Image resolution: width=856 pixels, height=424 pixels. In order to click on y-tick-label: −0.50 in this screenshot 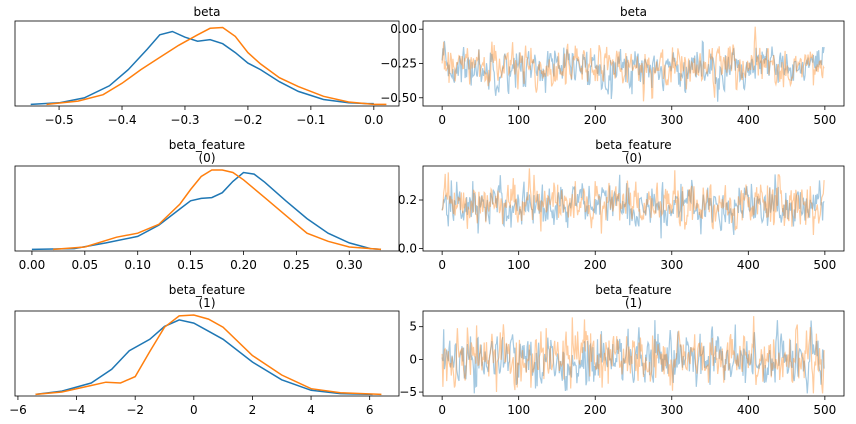, I will do `click(398, 98)`.